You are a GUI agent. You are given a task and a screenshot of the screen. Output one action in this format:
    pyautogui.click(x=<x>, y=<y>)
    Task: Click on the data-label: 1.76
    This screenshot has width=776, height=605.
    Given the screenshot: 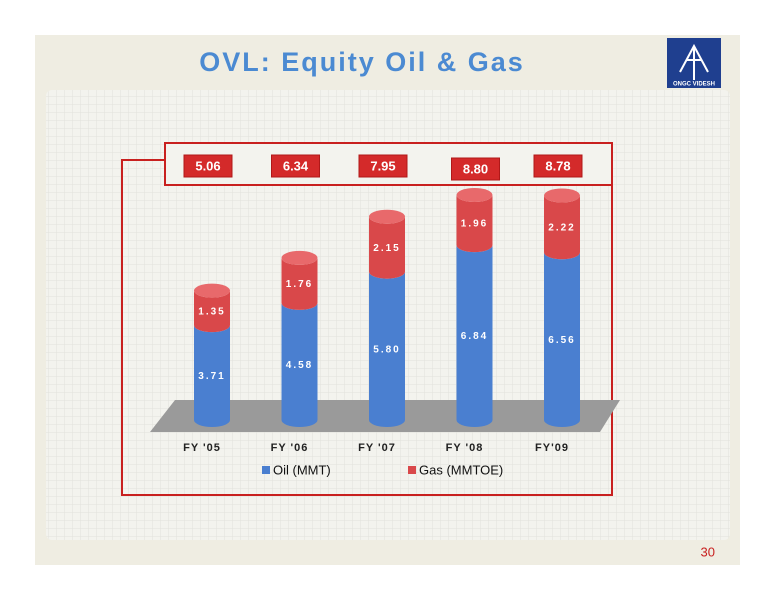 What is the action you would take?
    pyautogui.click(x=299, y=284)
    